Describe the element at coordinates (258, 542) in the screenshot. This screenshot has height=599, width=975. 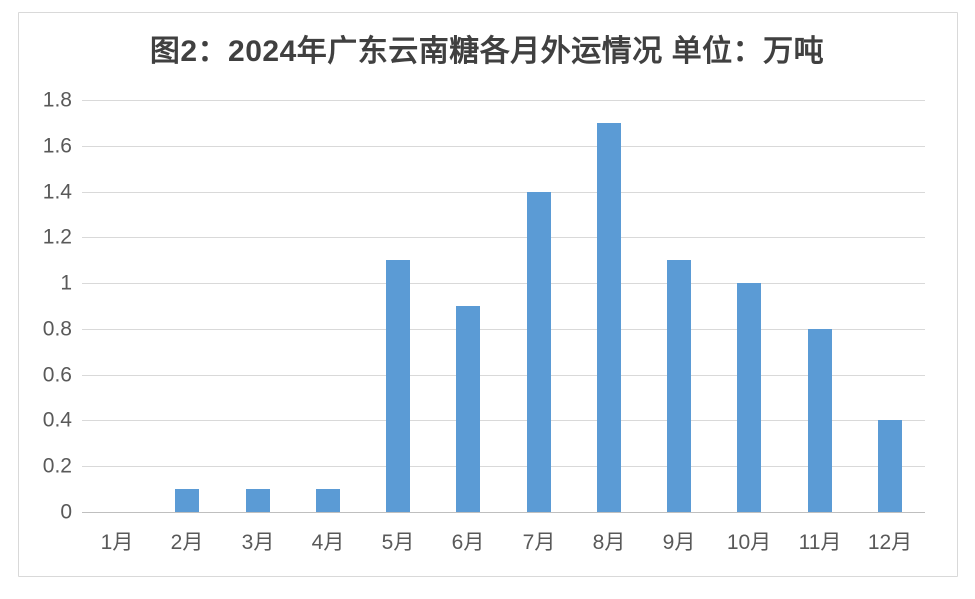
I see `x-axis-tick-label: 3月` at that location.